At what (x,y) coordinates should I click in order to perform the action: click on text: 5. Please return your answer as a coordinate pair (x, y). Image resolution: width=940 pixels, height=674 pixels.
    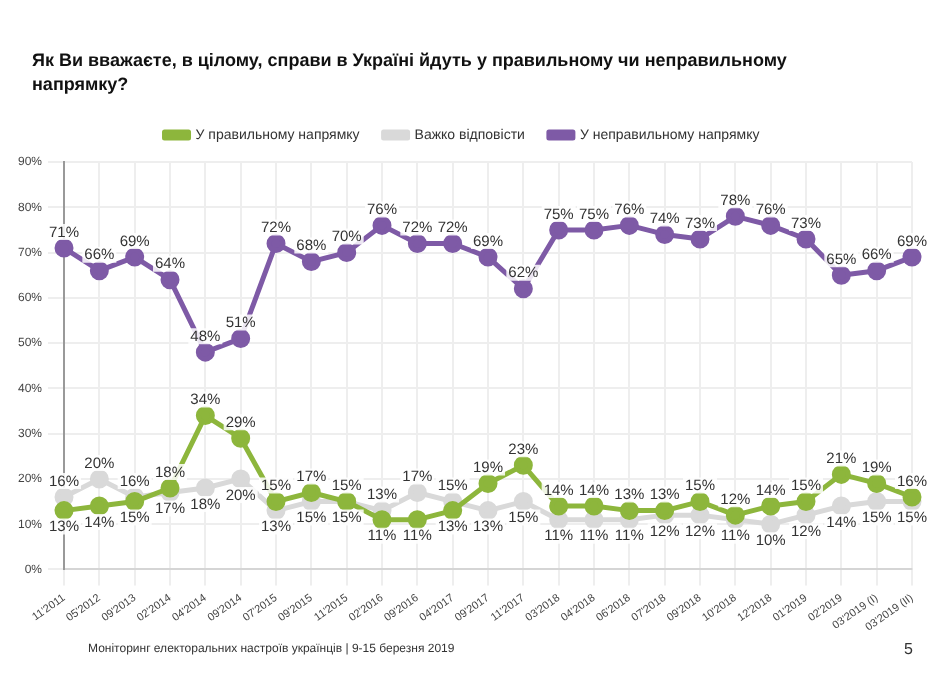
    Looking at the image, I should click on (908, 649).